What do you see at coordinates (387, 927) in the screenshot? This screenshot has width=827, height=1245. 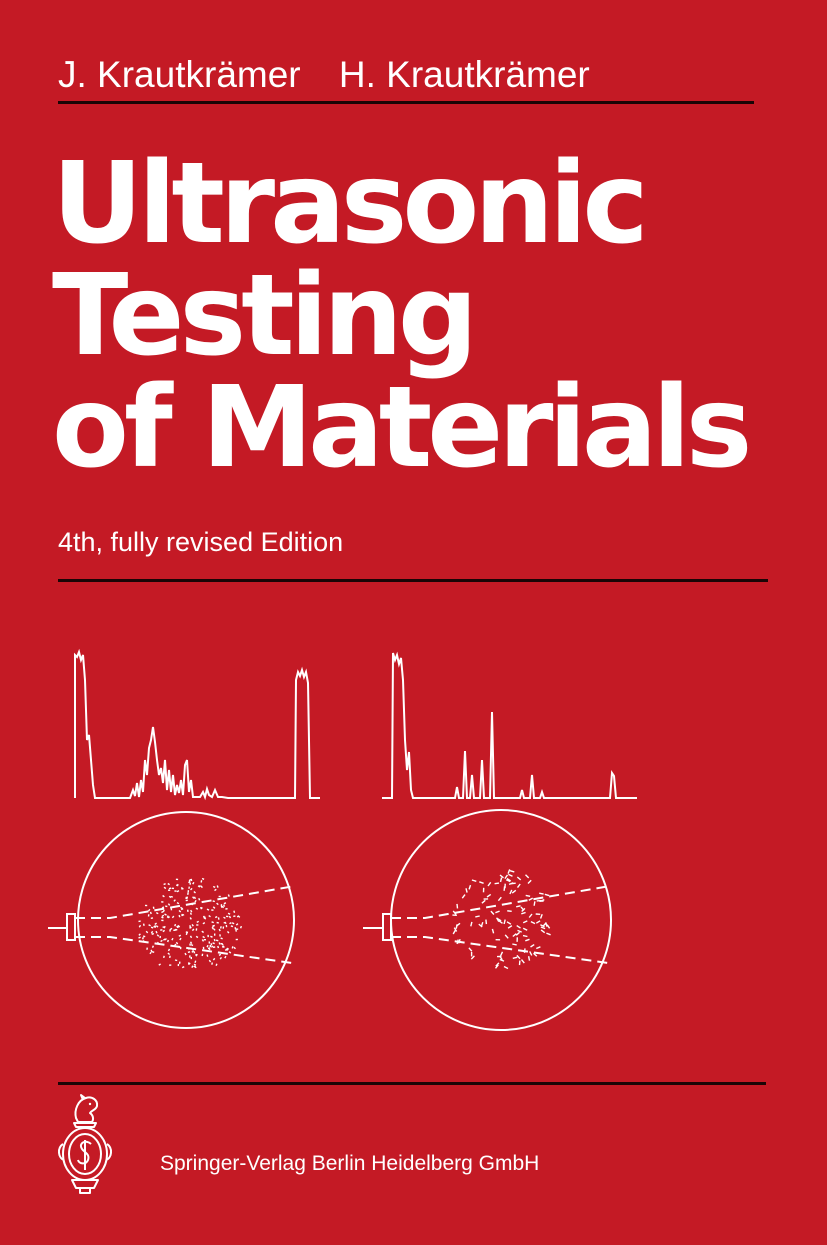 I see `probe-right` at bounding box center [387, 927].